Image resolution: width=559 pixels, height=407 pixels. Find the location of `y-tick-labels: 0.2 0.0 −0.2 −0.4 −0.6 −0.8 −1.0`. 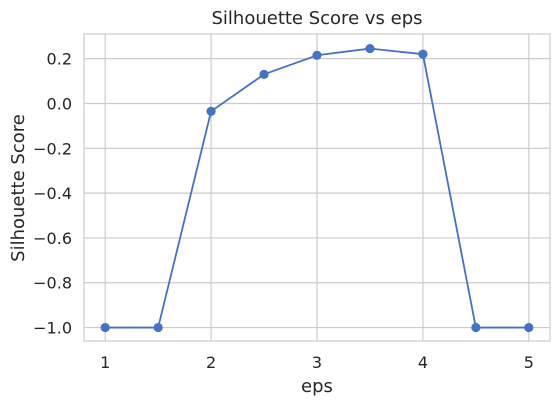

y-tick-labels: 0.2 0.0 −0.2 −0.4 −0.6 −0.8 −1.0 is located at coordinates (52, 194).